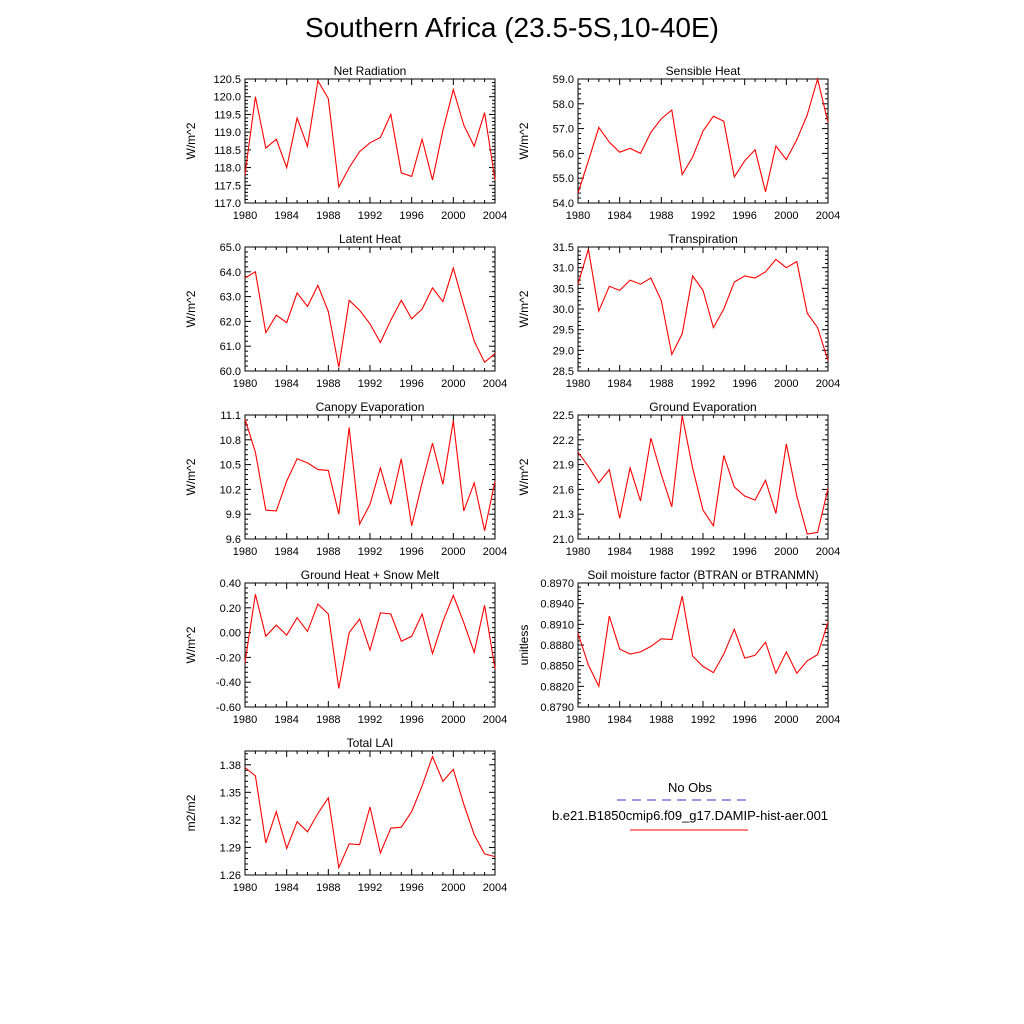  I want to click on x-tick-label: 1996, so click(744, 216).